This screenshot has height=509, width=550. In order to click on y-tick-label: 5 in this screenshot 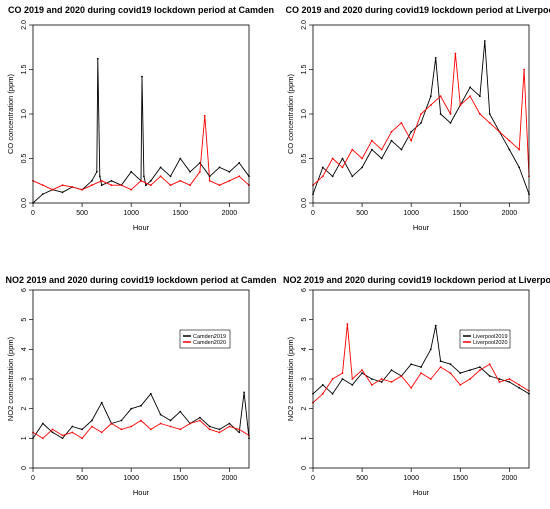, I will do `click(304, 320)`.